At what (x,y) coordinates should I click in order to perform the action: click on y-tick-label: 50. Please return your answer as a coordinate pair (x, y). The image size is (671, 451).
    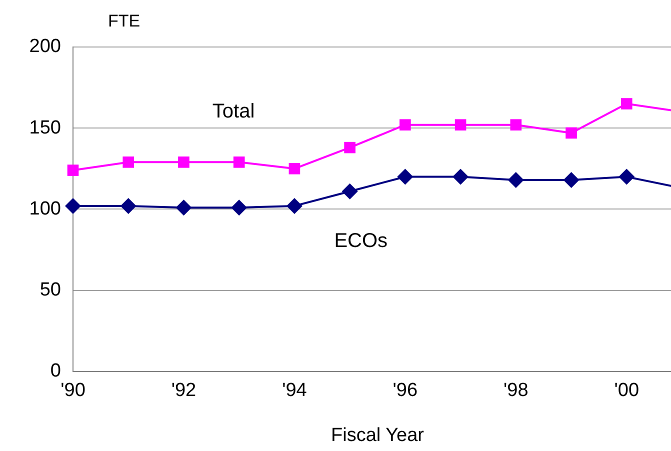
    Looking at the image, I should click on (50, 290).